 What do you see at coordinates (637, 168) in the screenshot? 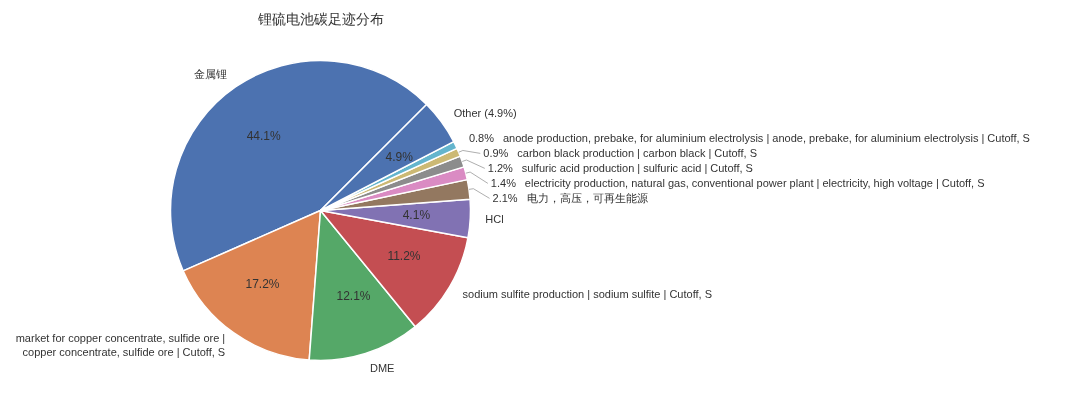
I see `slice-label: sulfuric acid production | sulfuric acid | Cutoff, S` at bounding box center [637, 168].